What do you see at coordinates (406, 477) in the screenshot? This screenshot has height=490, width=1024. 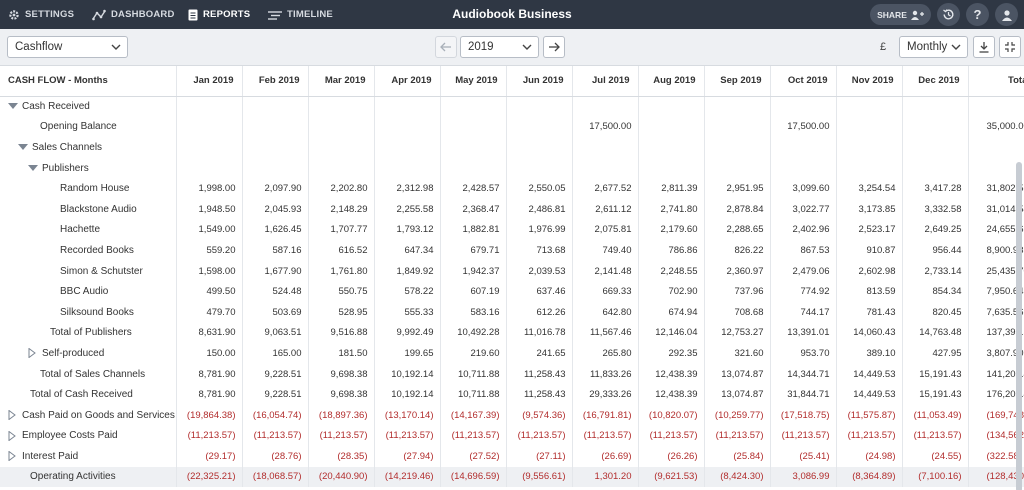 I see `value-cell: (14,219.46)` at bounding box center [406, 477].